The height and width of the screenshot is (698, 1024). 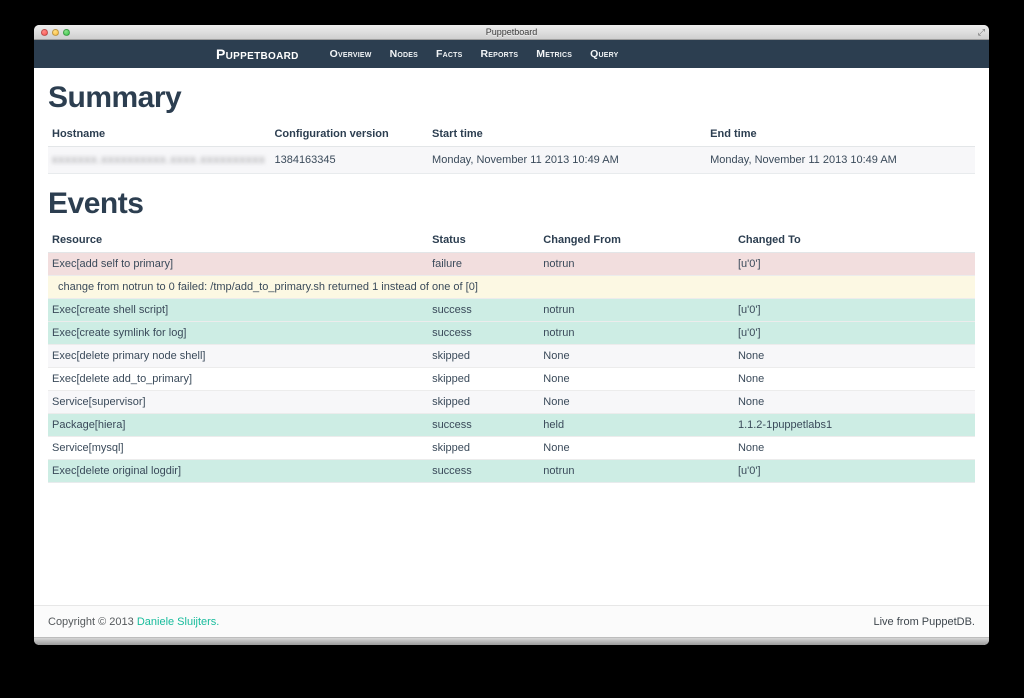 What do you see at coordinates (238, 241) in the screenshot?
I see `events-column-resource: Resource` at bounding box center [238, 241].